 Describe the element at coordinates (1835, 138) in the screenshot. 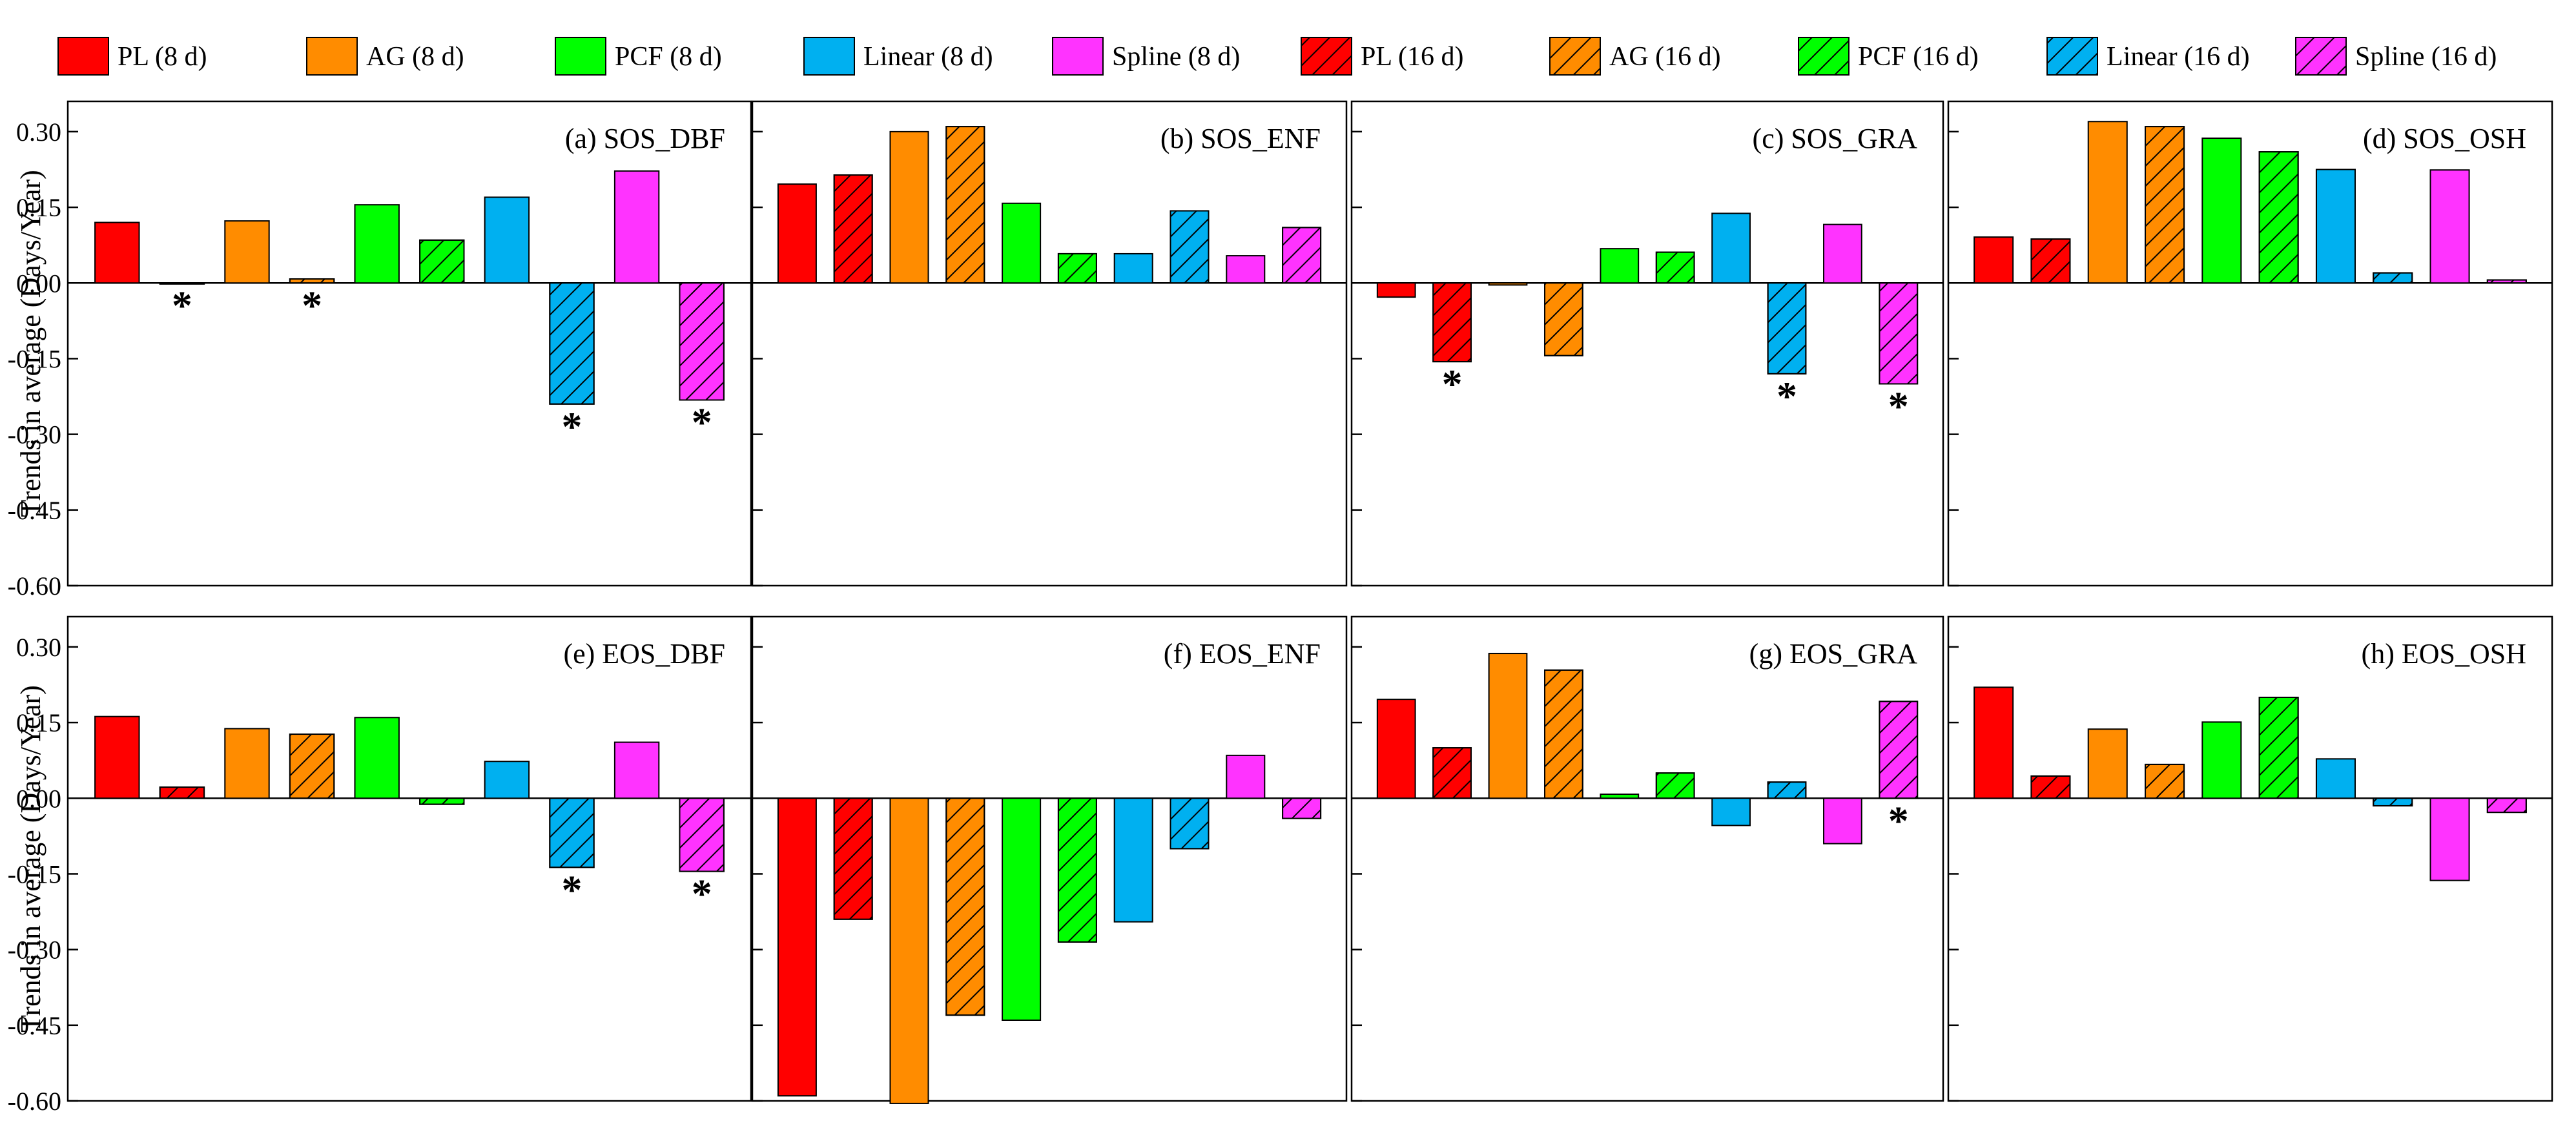

I see `panel-title: (c) SOS_GRA` at that location.